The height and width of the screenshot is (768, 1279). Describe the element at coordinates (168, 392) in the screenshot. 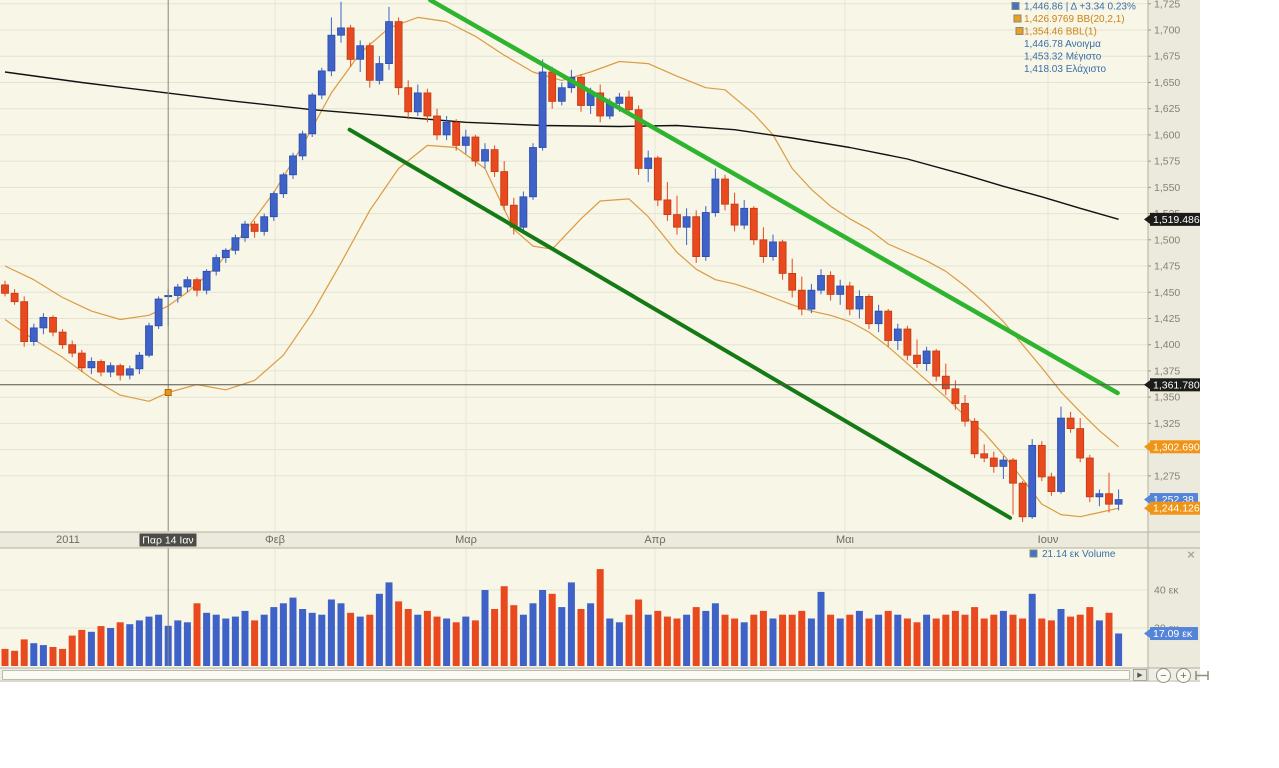

I see `selected-point-marker` at that location.